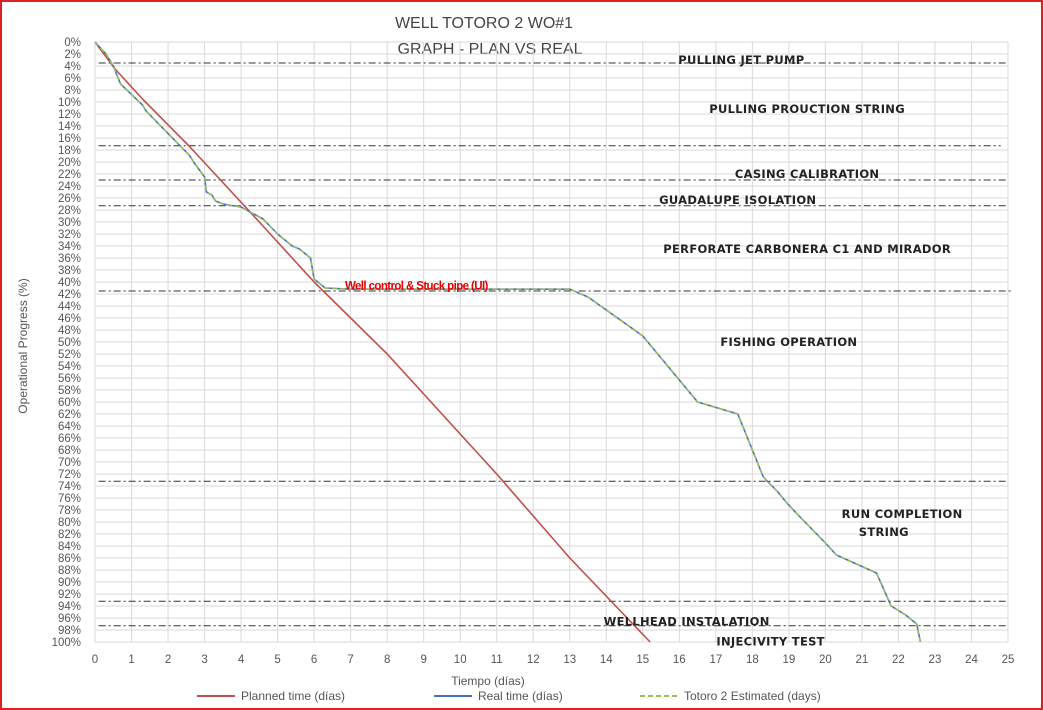 This screenshot has width=1043, height=710. Describe the element at coordinates (484, 23) in the screenshot. I see `chart-title-line-1: WELL TOTORO 2 WO#1` at that location.